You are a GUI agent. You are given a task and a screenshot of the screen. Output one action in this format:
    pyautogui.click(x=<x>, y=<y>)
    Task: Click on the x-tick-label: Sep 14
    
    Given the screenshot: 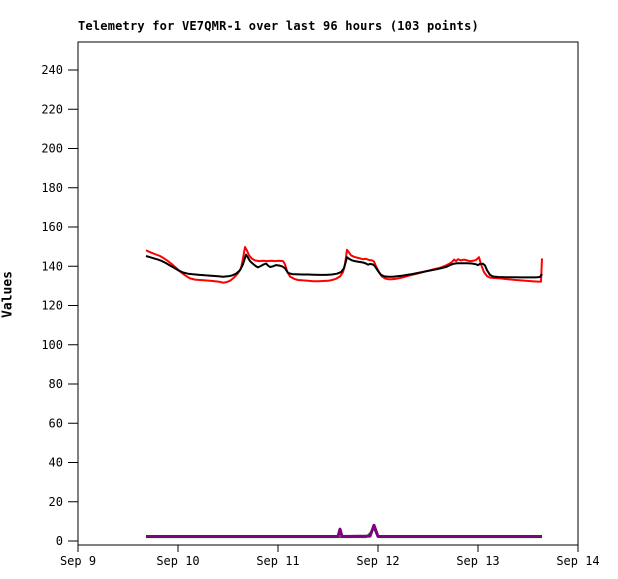 What is the action you would take?
    pyautogui.click(x=577, y=561)
    